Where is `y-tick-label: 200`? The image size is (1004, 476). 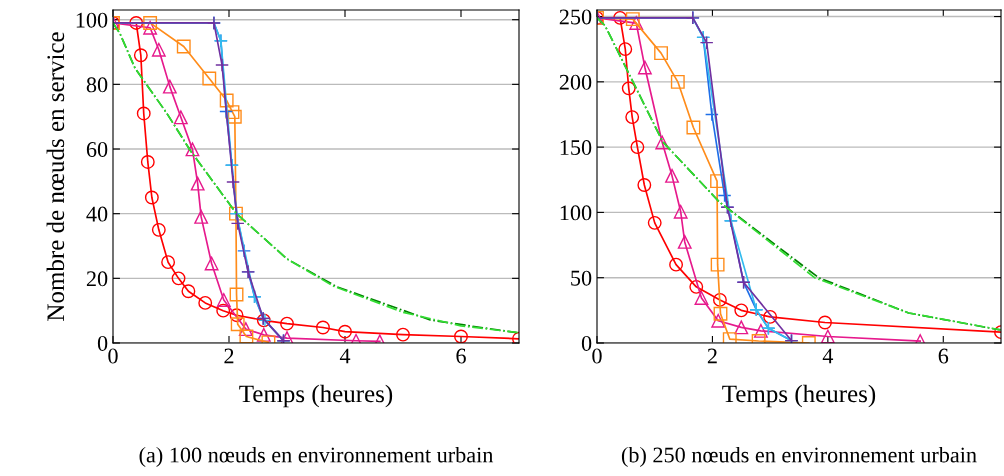 y-tick-label: 200 is located at coordinates (575, 82).